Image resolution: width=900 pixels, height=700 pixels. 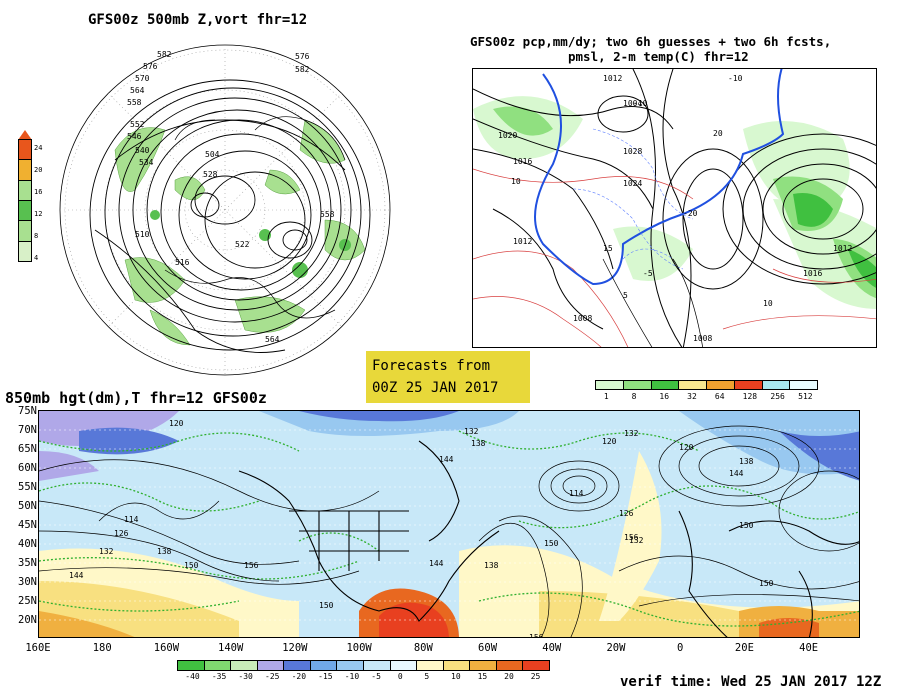 I want to click on longitude-label: 0, so click(x=680, y=648).